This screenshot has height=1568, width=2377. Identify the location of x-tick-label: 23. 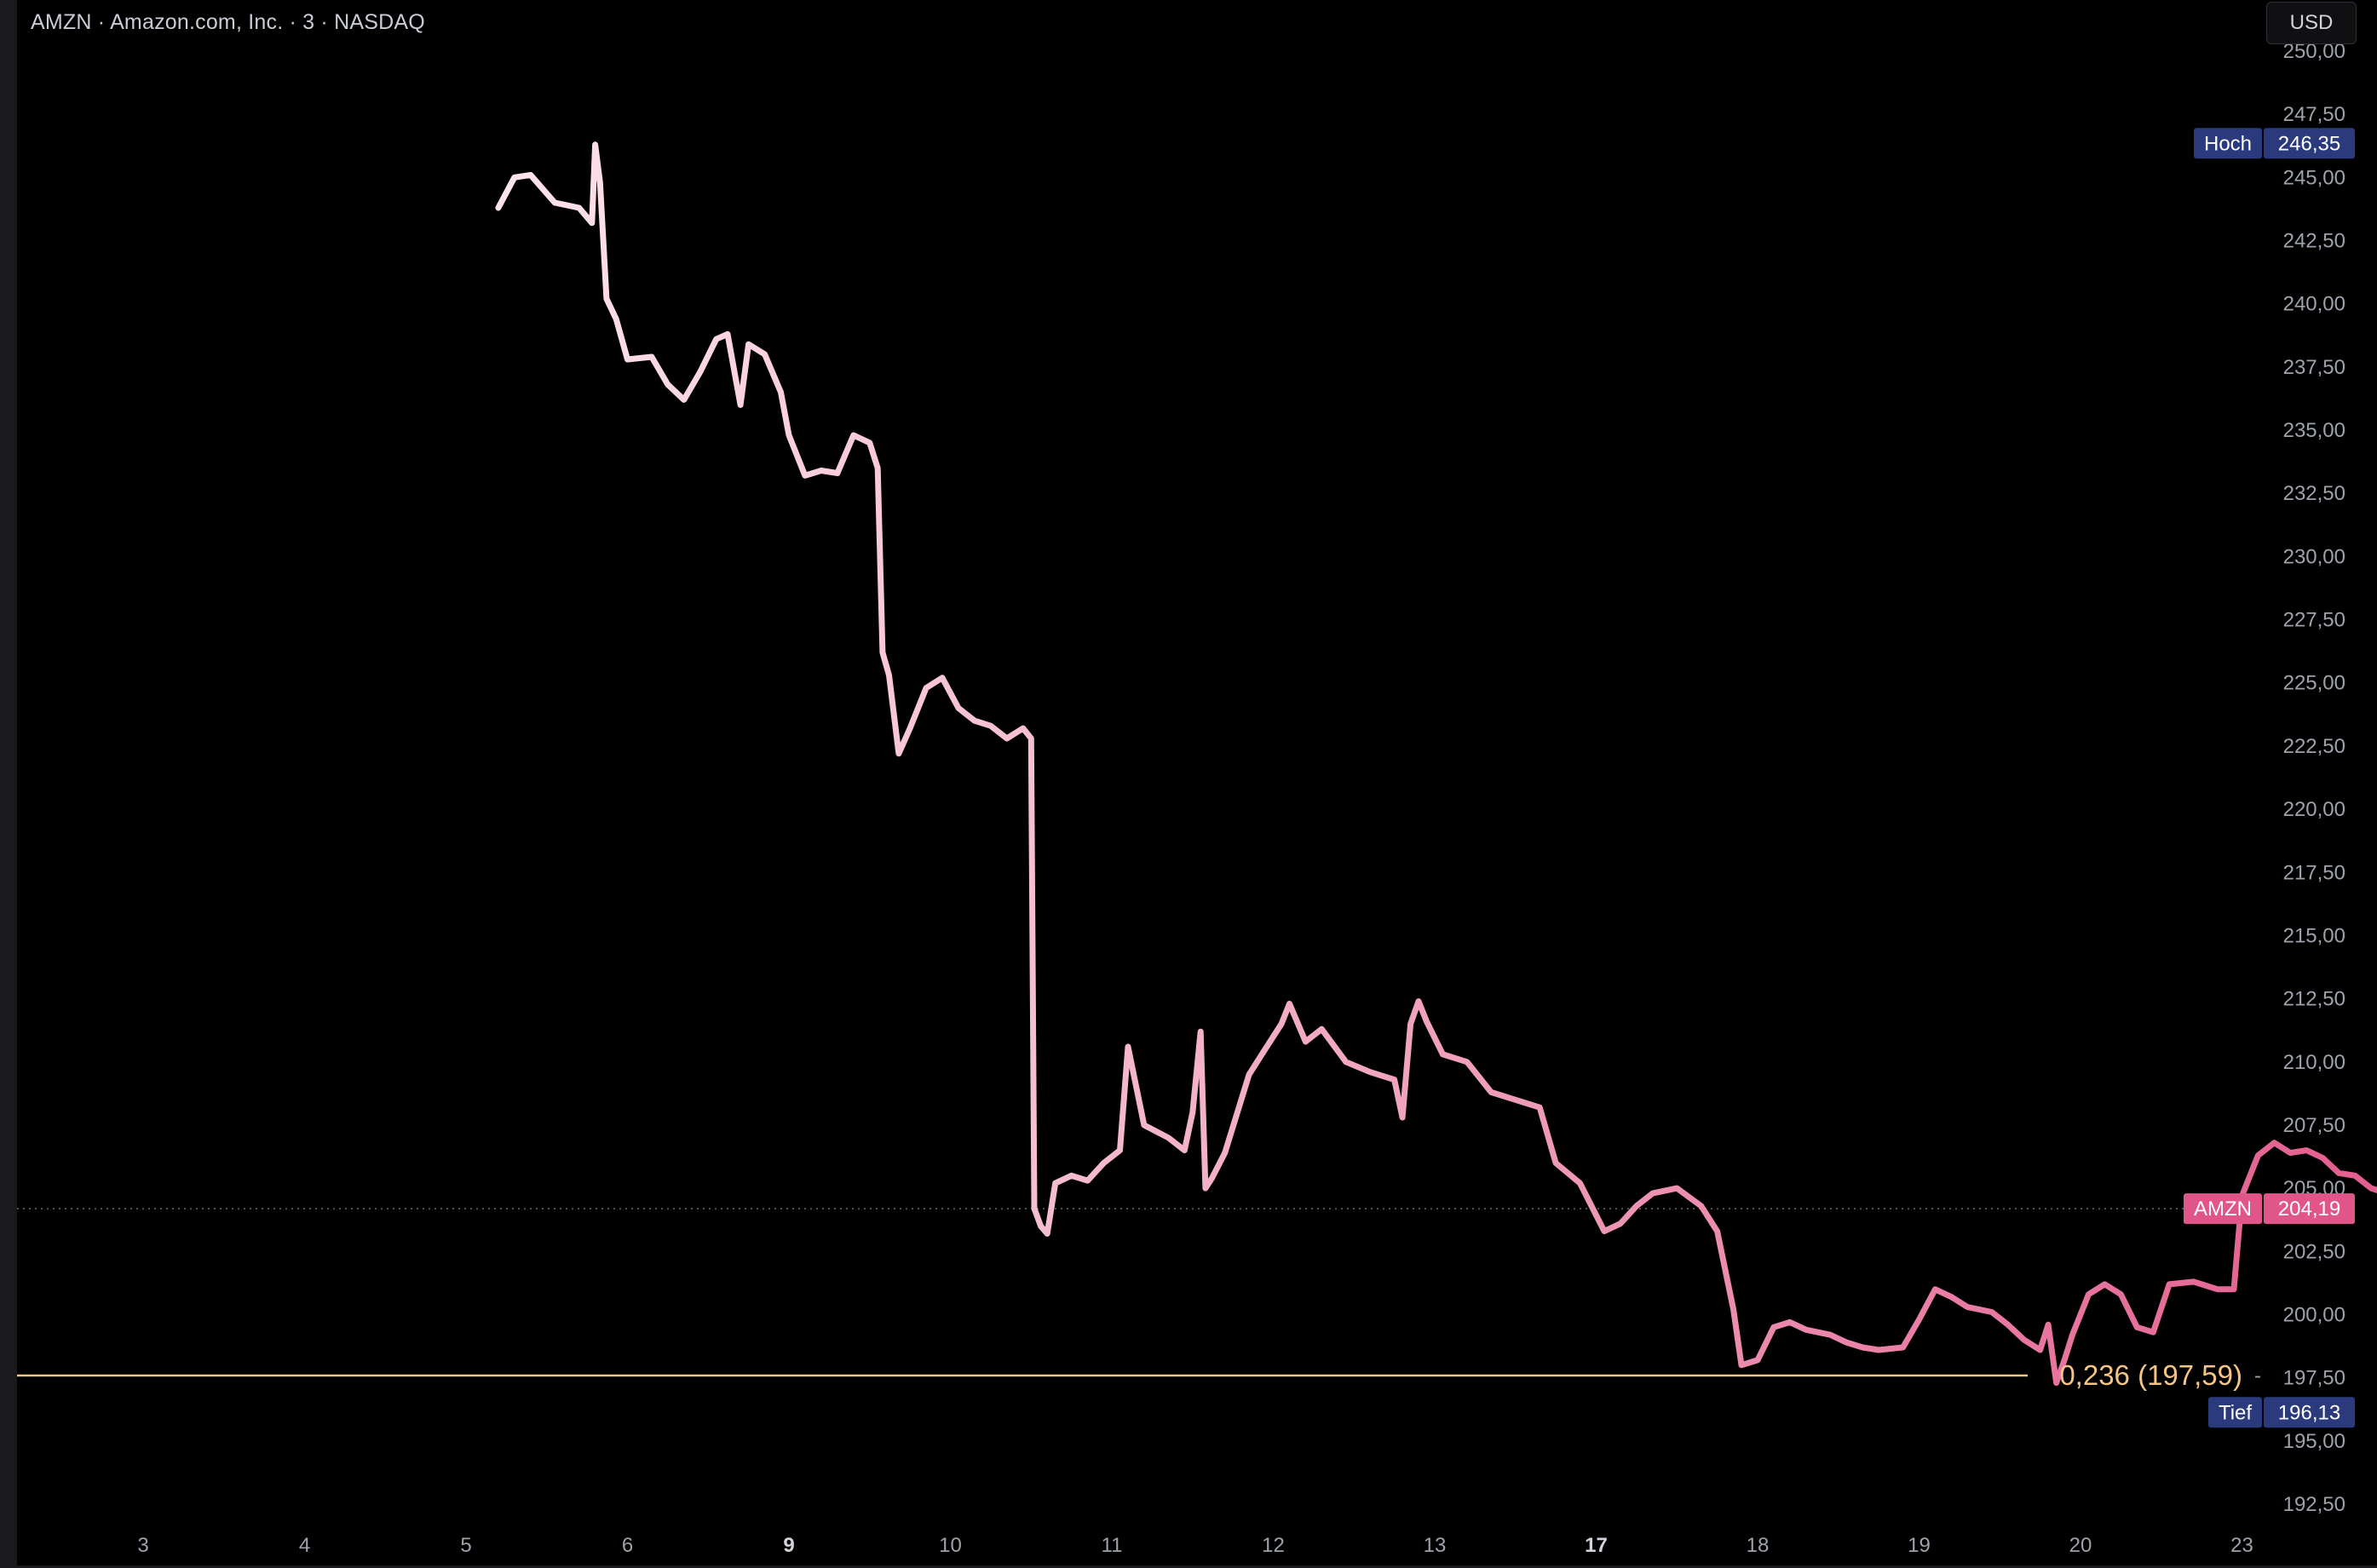
(2242, 1545).